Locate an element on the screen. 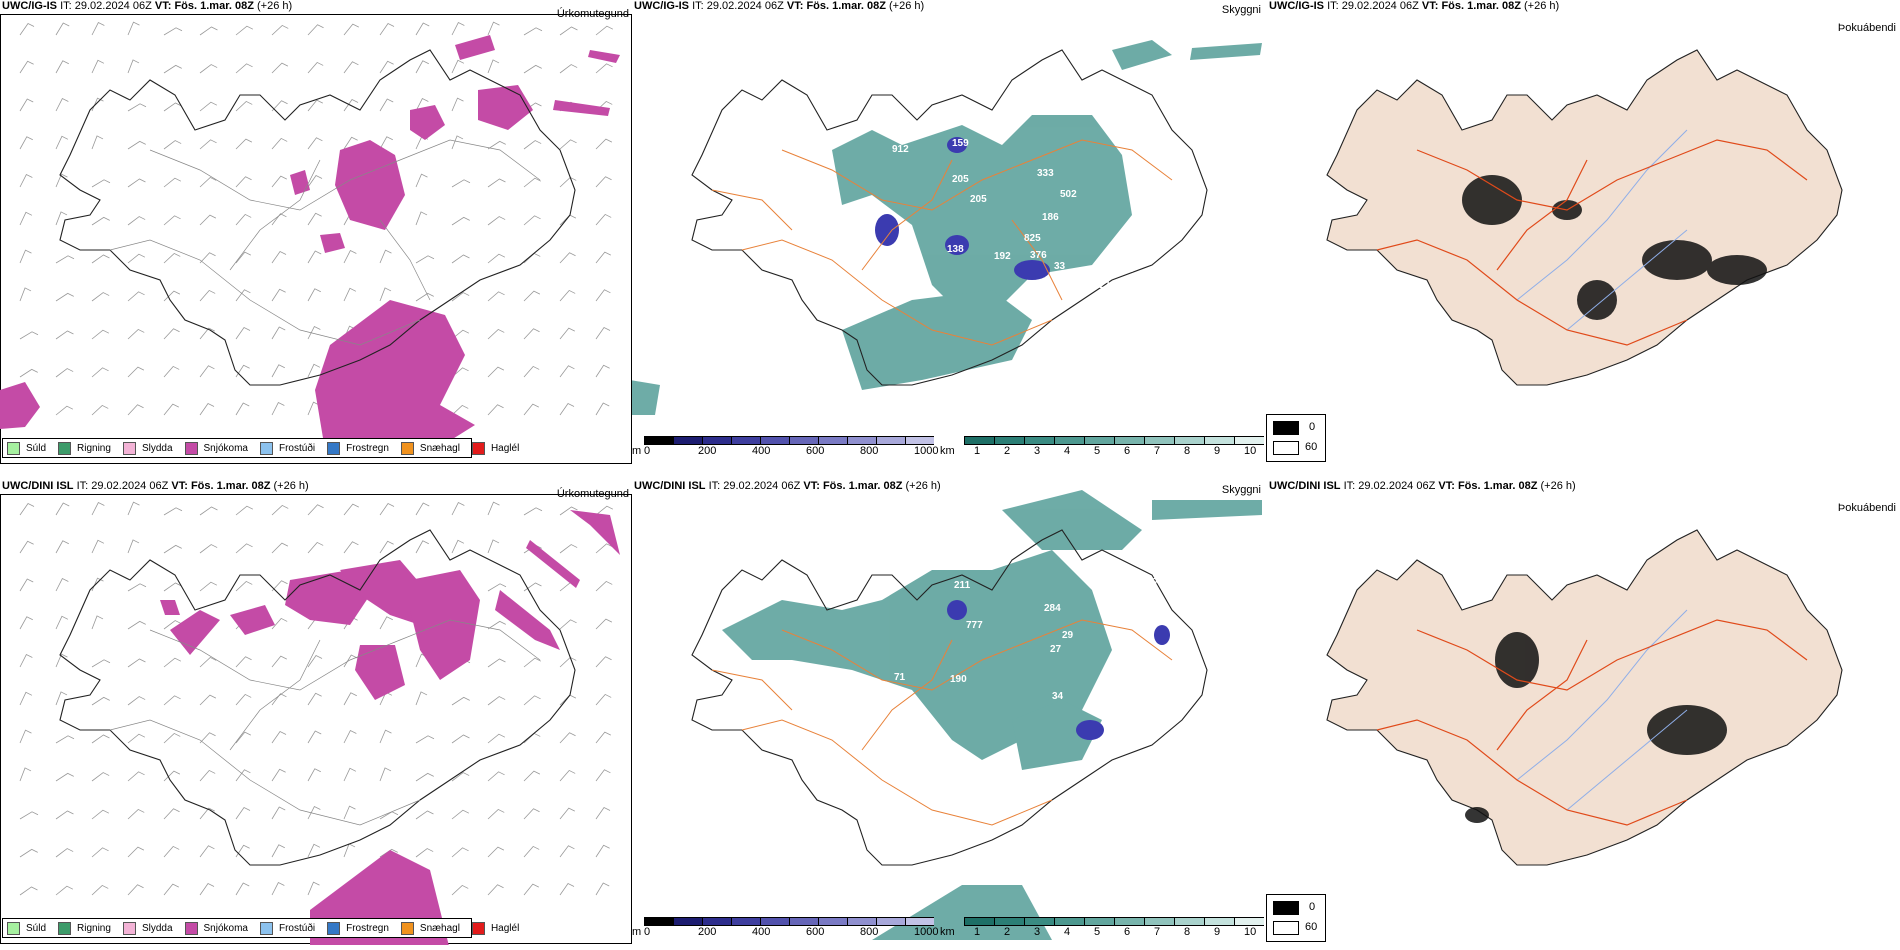 The width and height of the screenshot is (1900, 950). fog-map-svg is located at coordinates (1584, 217).